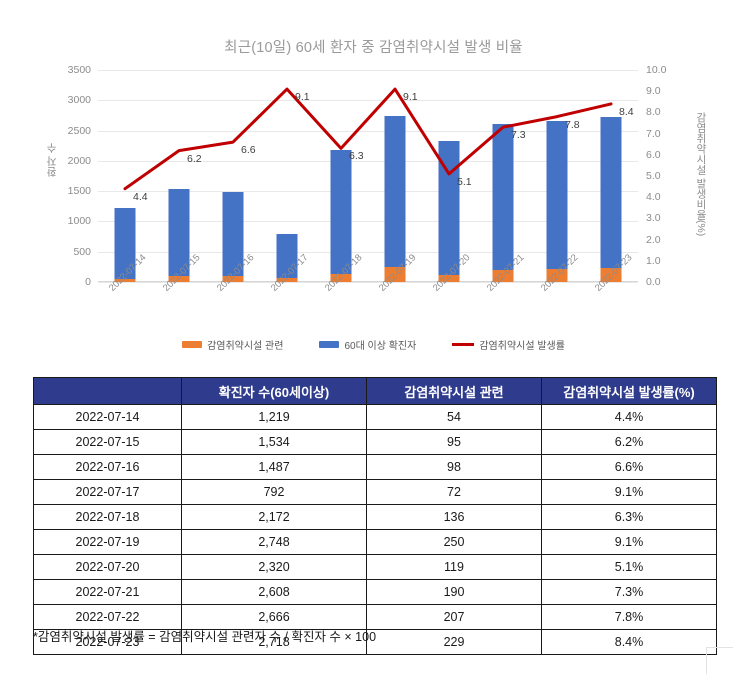 Image resolution: width=747 pixels, height=674 pixels. What do you see at coordinates (454, 542) in the screenshot?
I see `table-cell-related: 250` at bounding box center [454, 542].